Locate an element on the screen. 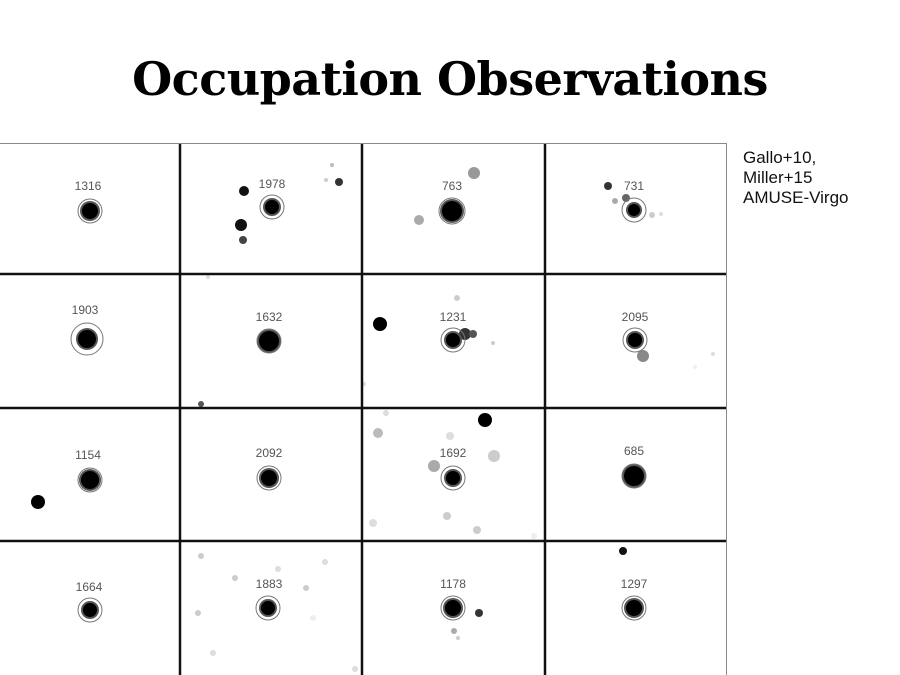 The image size is (900, 675). xray-panel: 2095 is located at coordinates (636, 341).